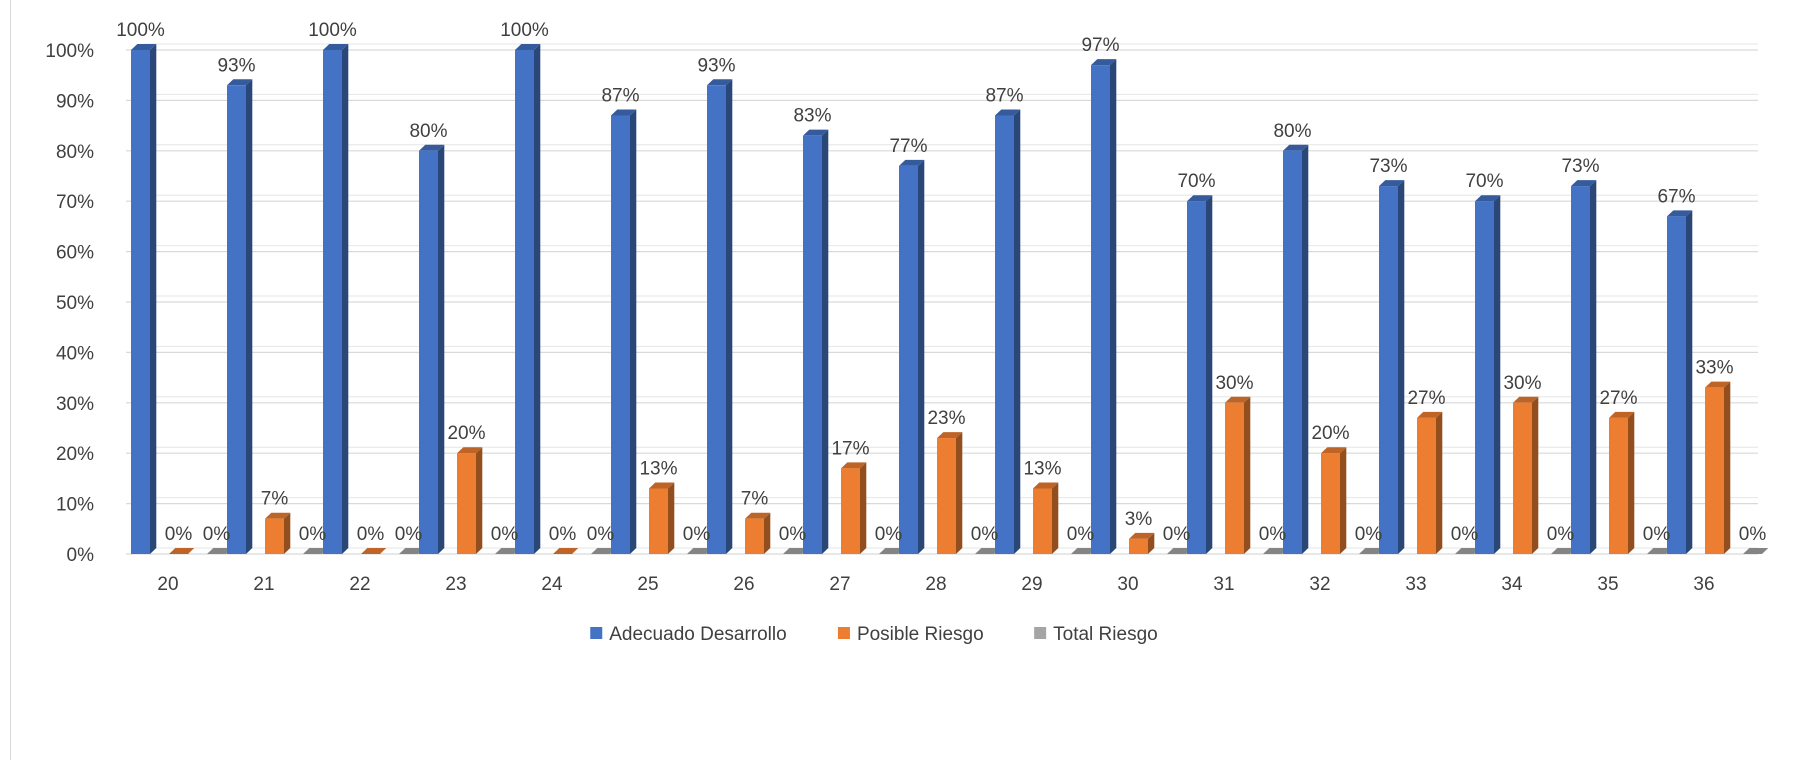 This screenshot has width=1800, height=766. What do you see at coordinates (1223, 584) in the screenshot?
I see `x-tick-label: 31` at bounding box center [1223, 584].